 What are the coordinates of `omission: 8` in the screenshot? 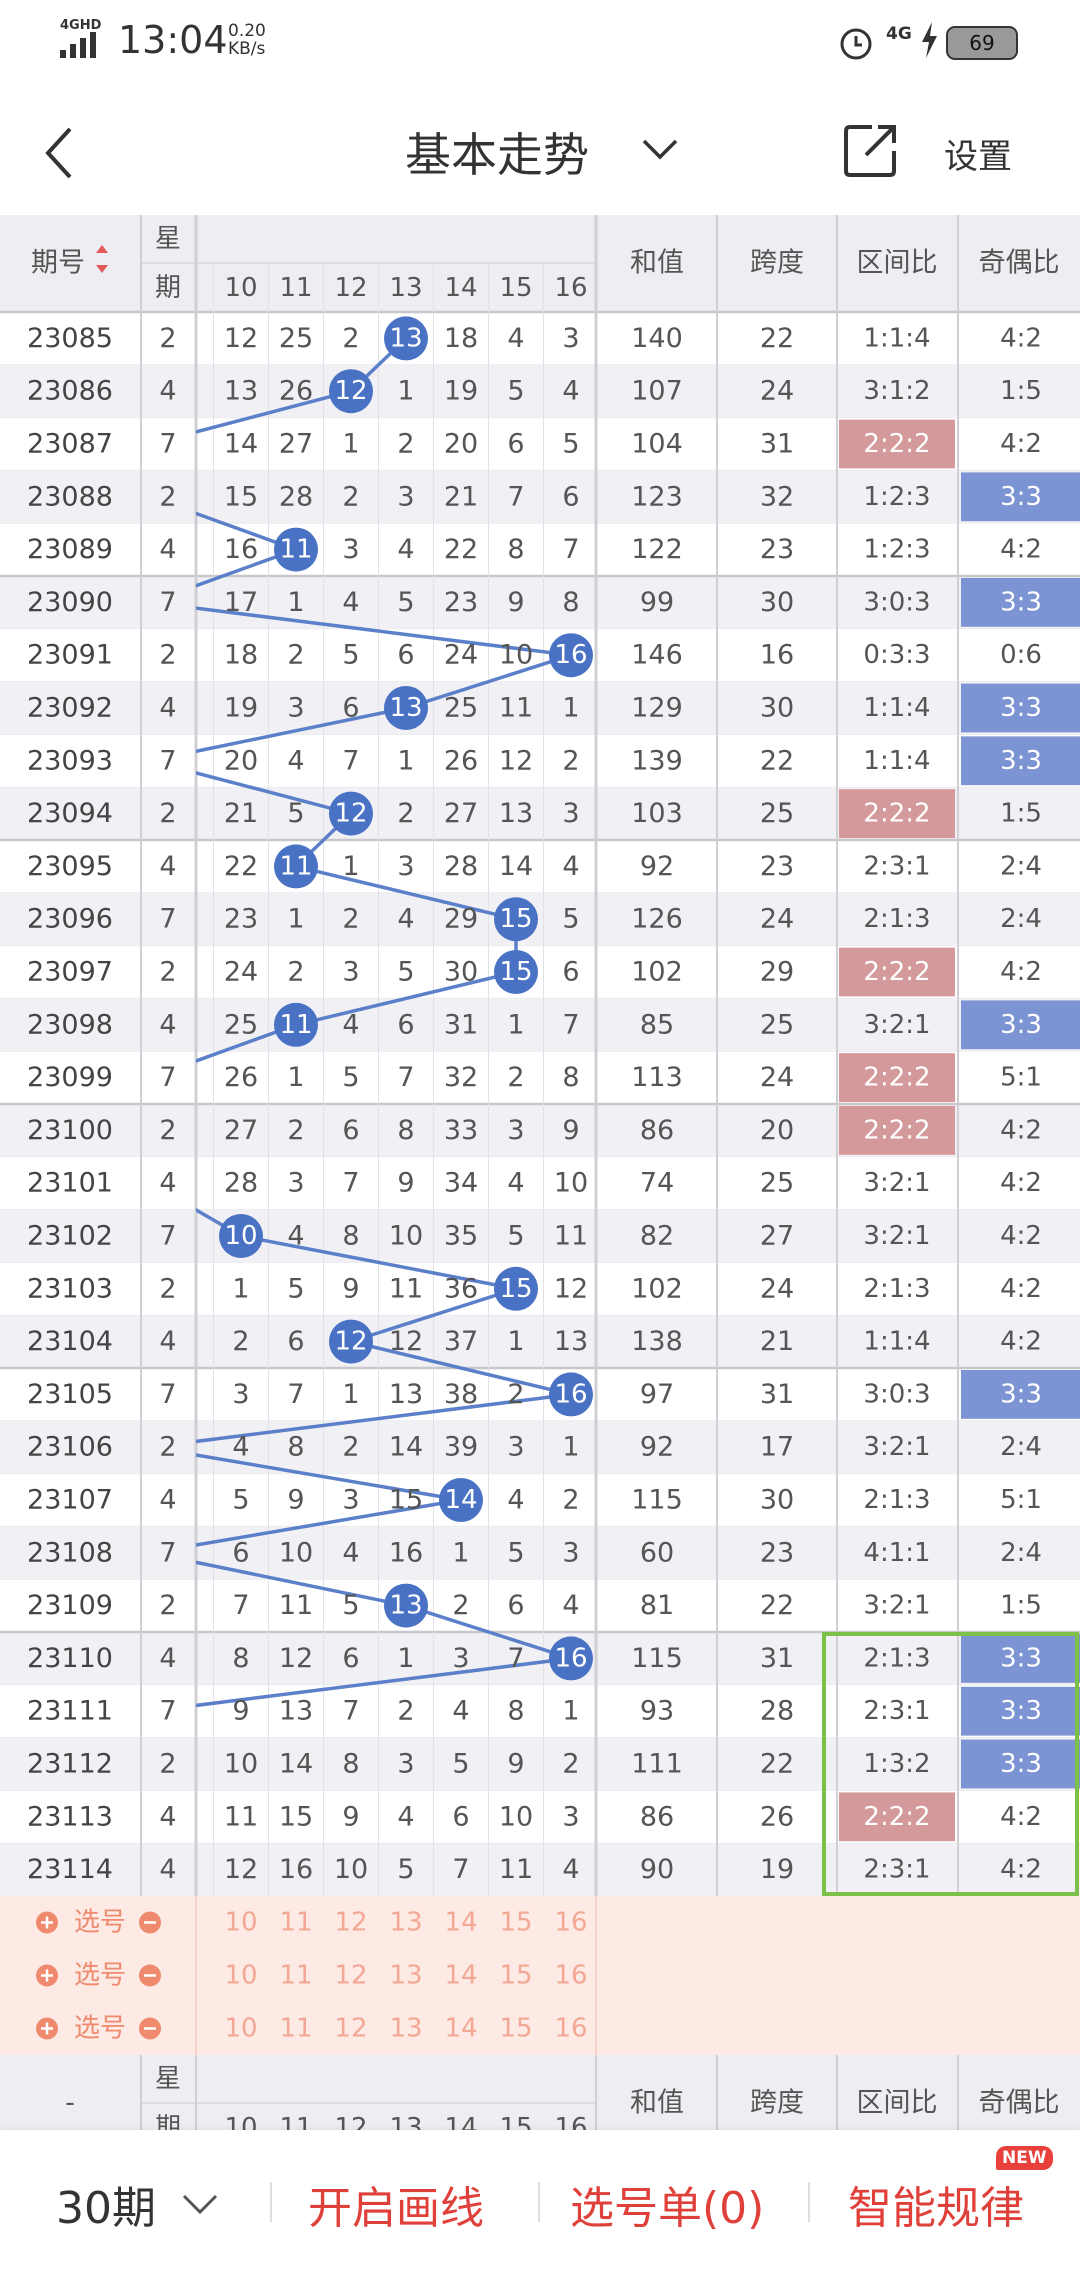 It's located at (515, 1711).